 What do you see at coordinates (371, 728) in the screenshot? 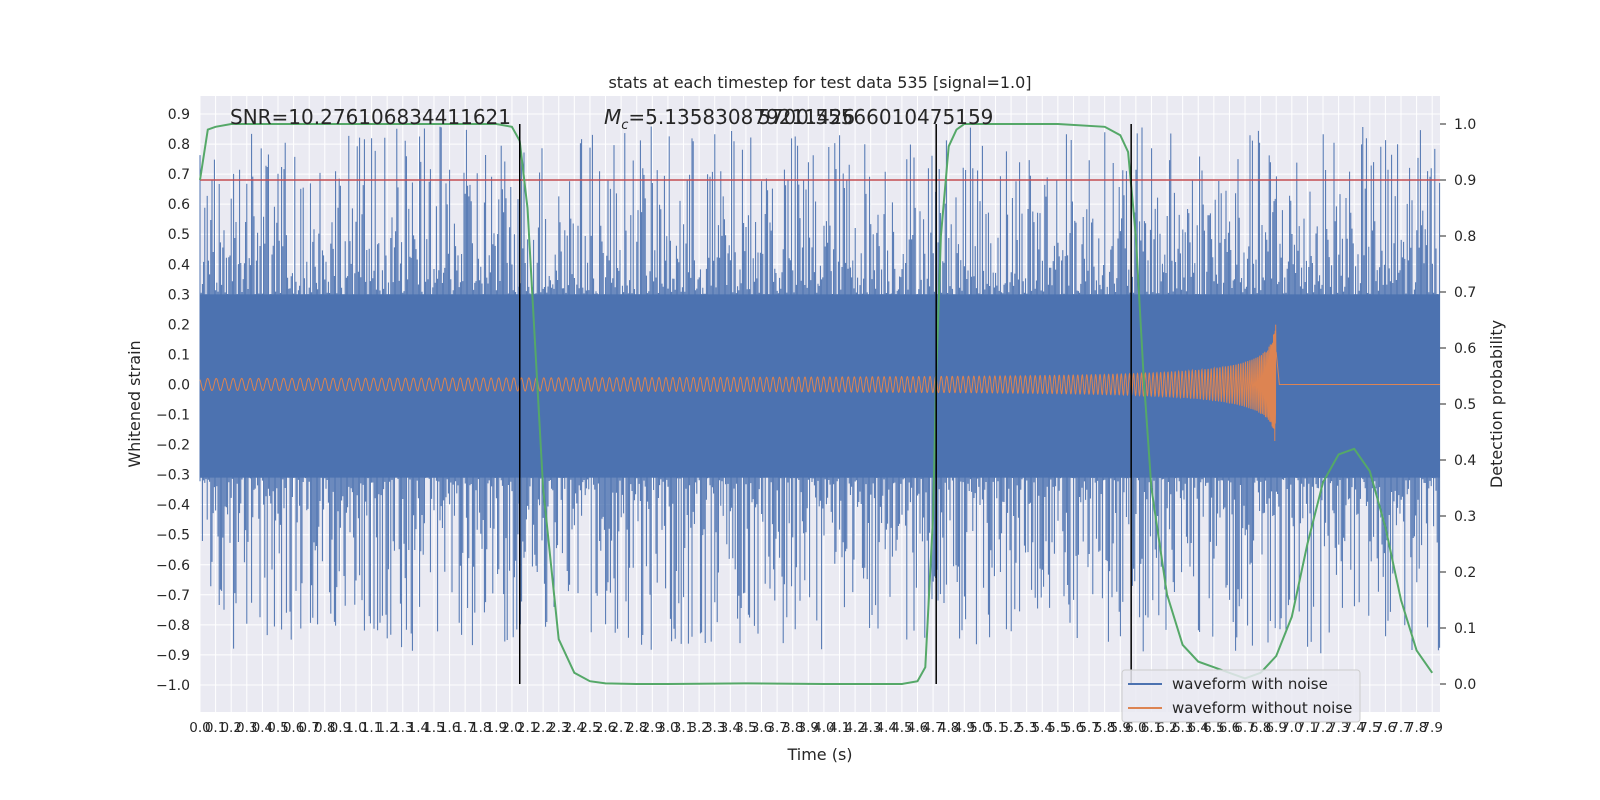
I see `x-tick-label: 1.1` at bounding box center [371, 728].